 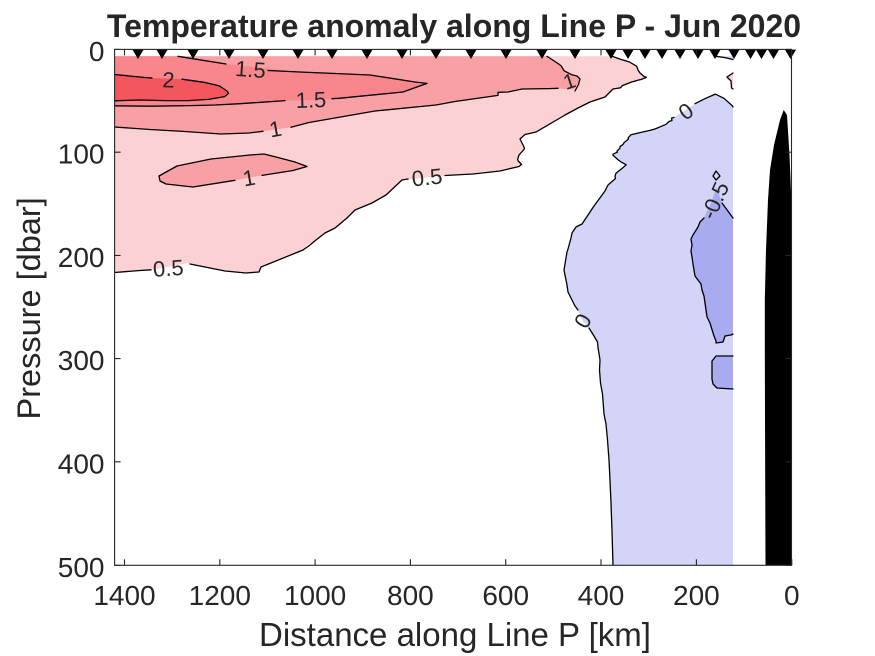 I want to click on svg-text: 600, so click(x=505, y=595).